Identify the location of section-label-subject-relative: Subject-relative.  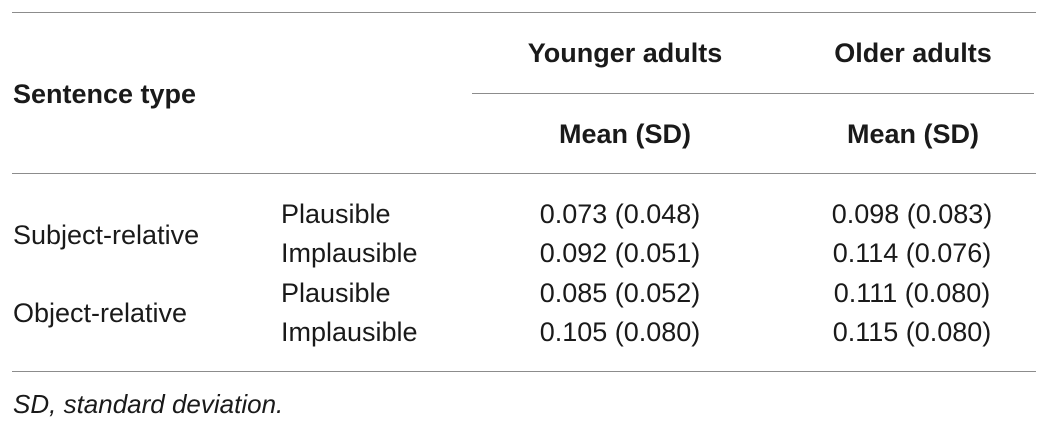
(106, 235).